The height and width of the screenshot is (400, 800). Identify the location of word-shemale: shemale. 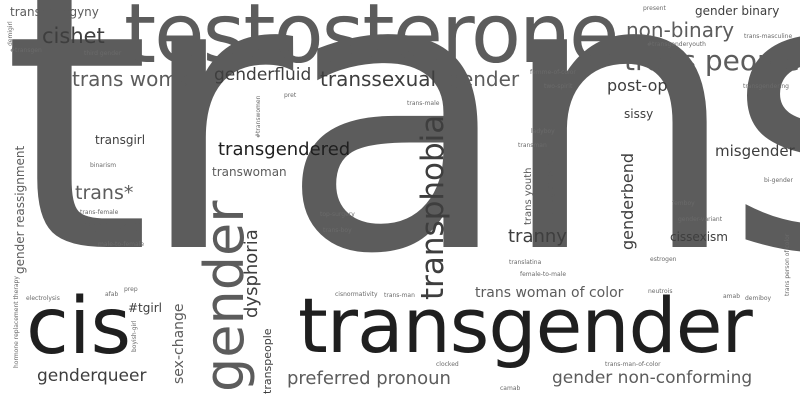
(108, 226).